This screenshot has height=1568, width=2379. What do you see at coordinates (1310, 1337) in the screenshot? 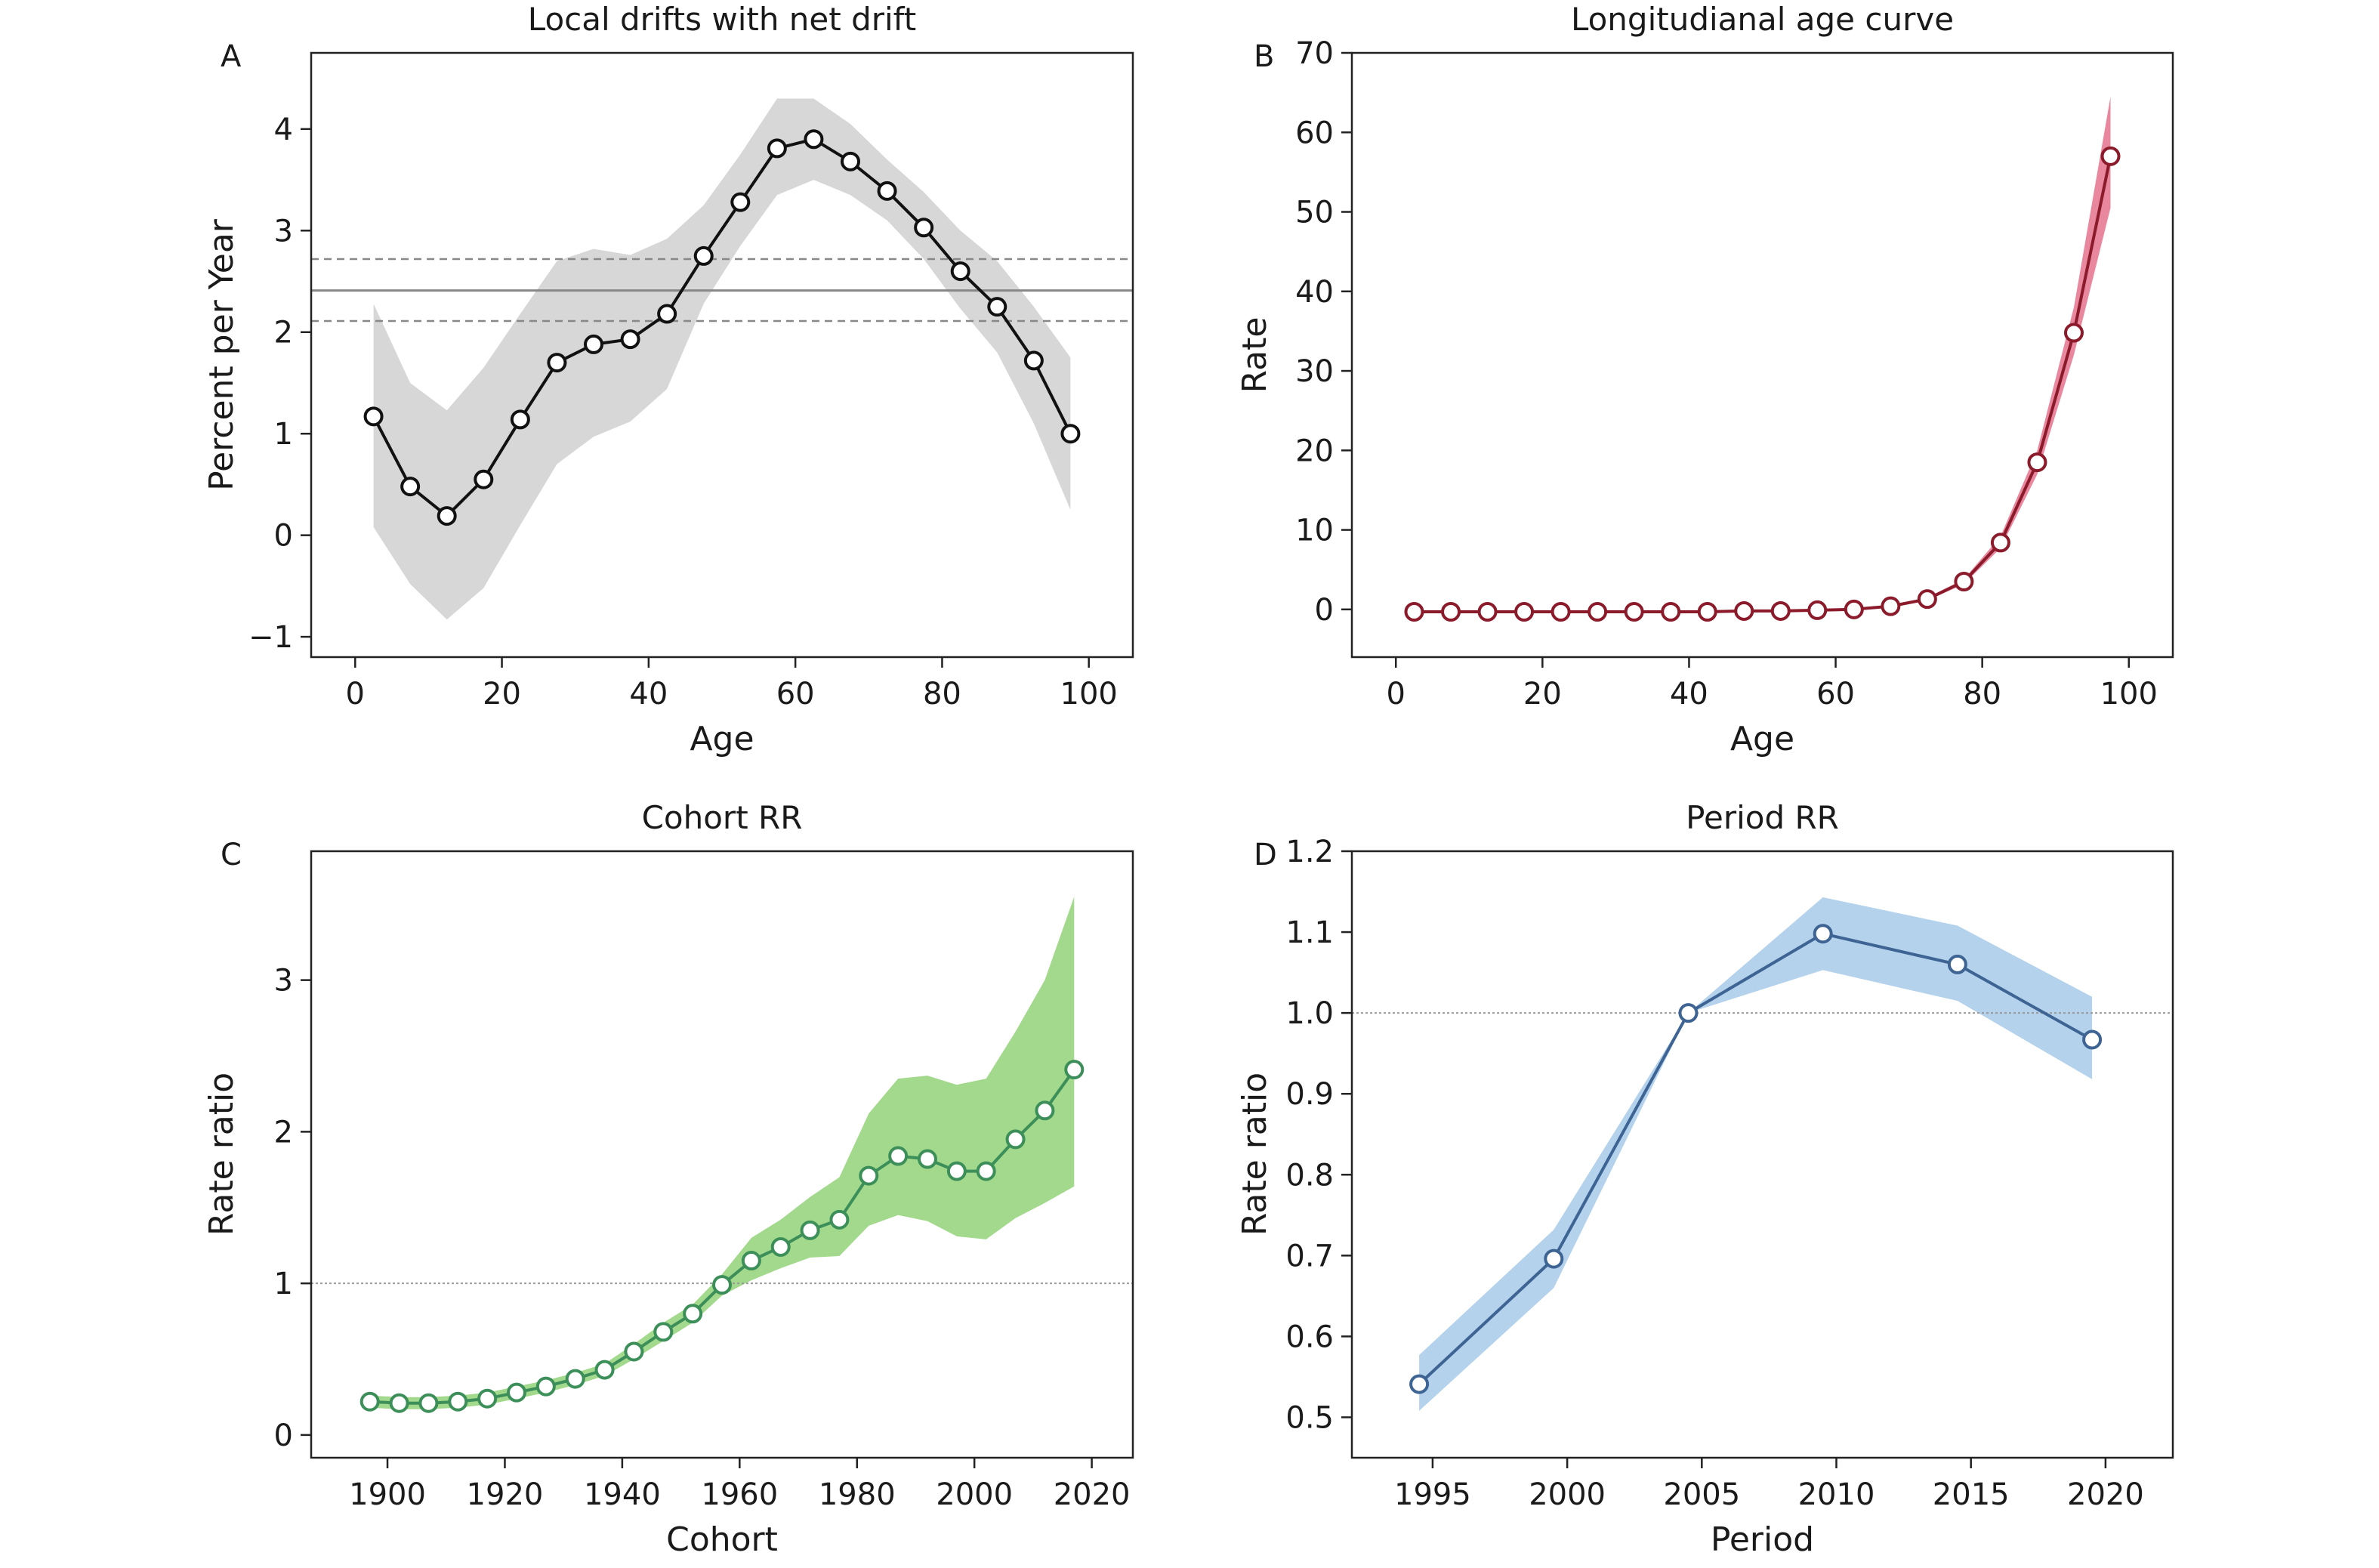
I see `y-tick-label-d: 0.6` at bounding box center [1310, 1337].